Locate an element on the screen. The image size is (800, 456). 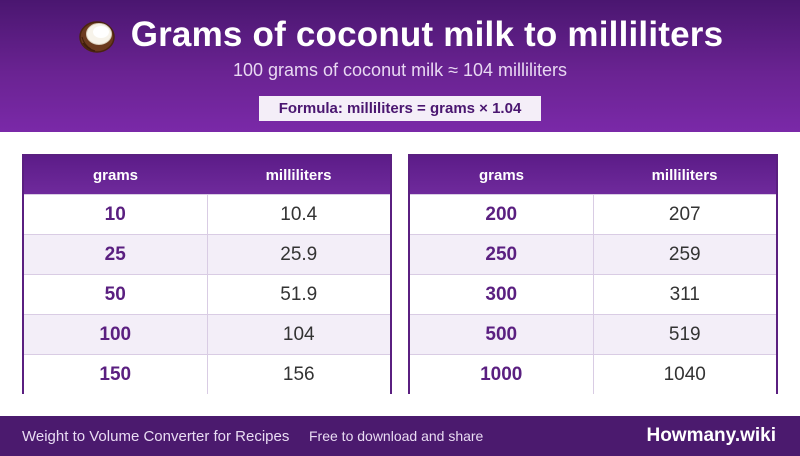
grams-cell: 200 is located at coordinates (502, 214).